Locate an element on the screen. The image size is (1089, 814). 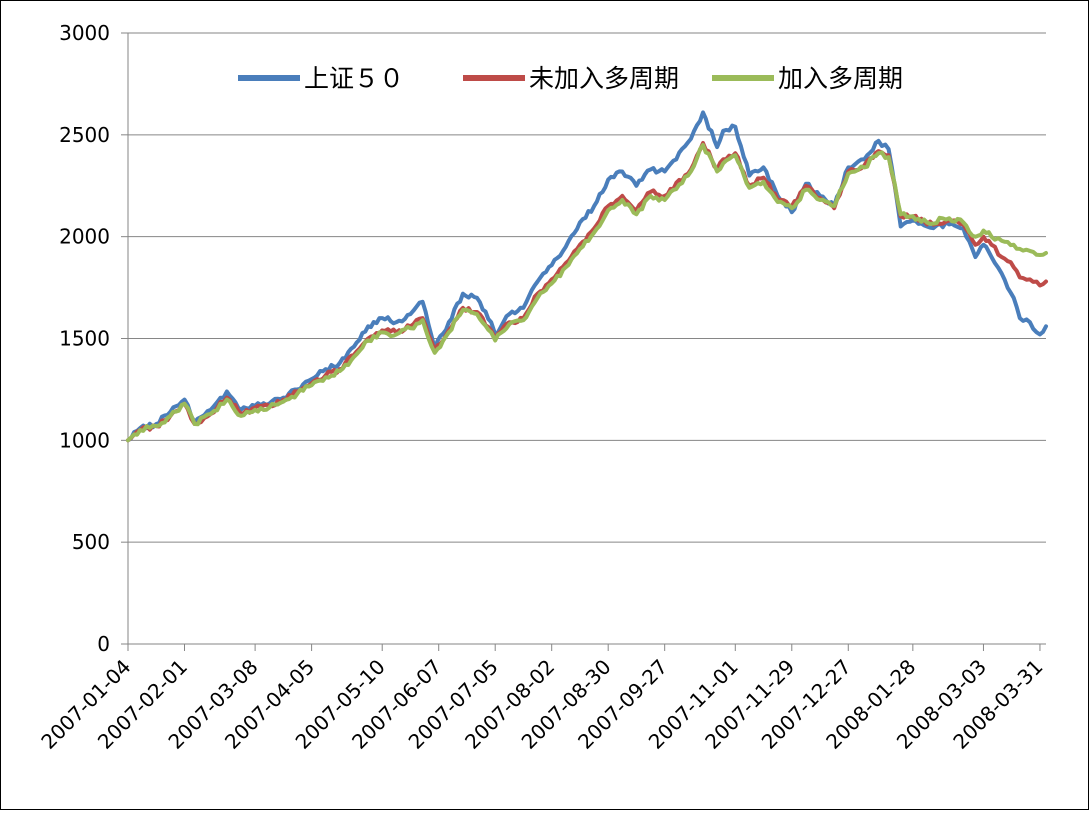
legend-label: 加入多周期 is located at coordinates (840, 78).